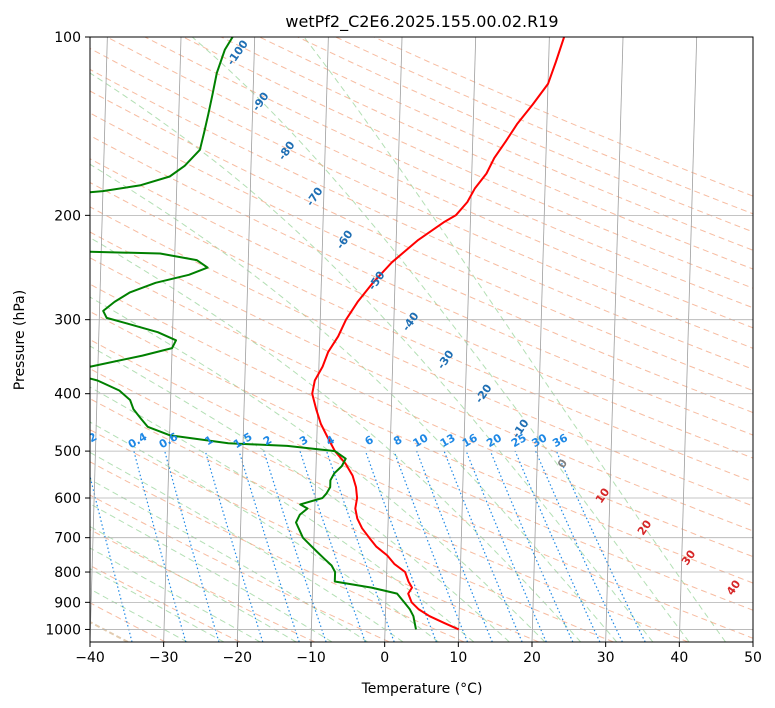  Describe the element at coordinates (20, 340) in the screenshot. I see `y-axis-label: Pressure (hPa)` at that location.